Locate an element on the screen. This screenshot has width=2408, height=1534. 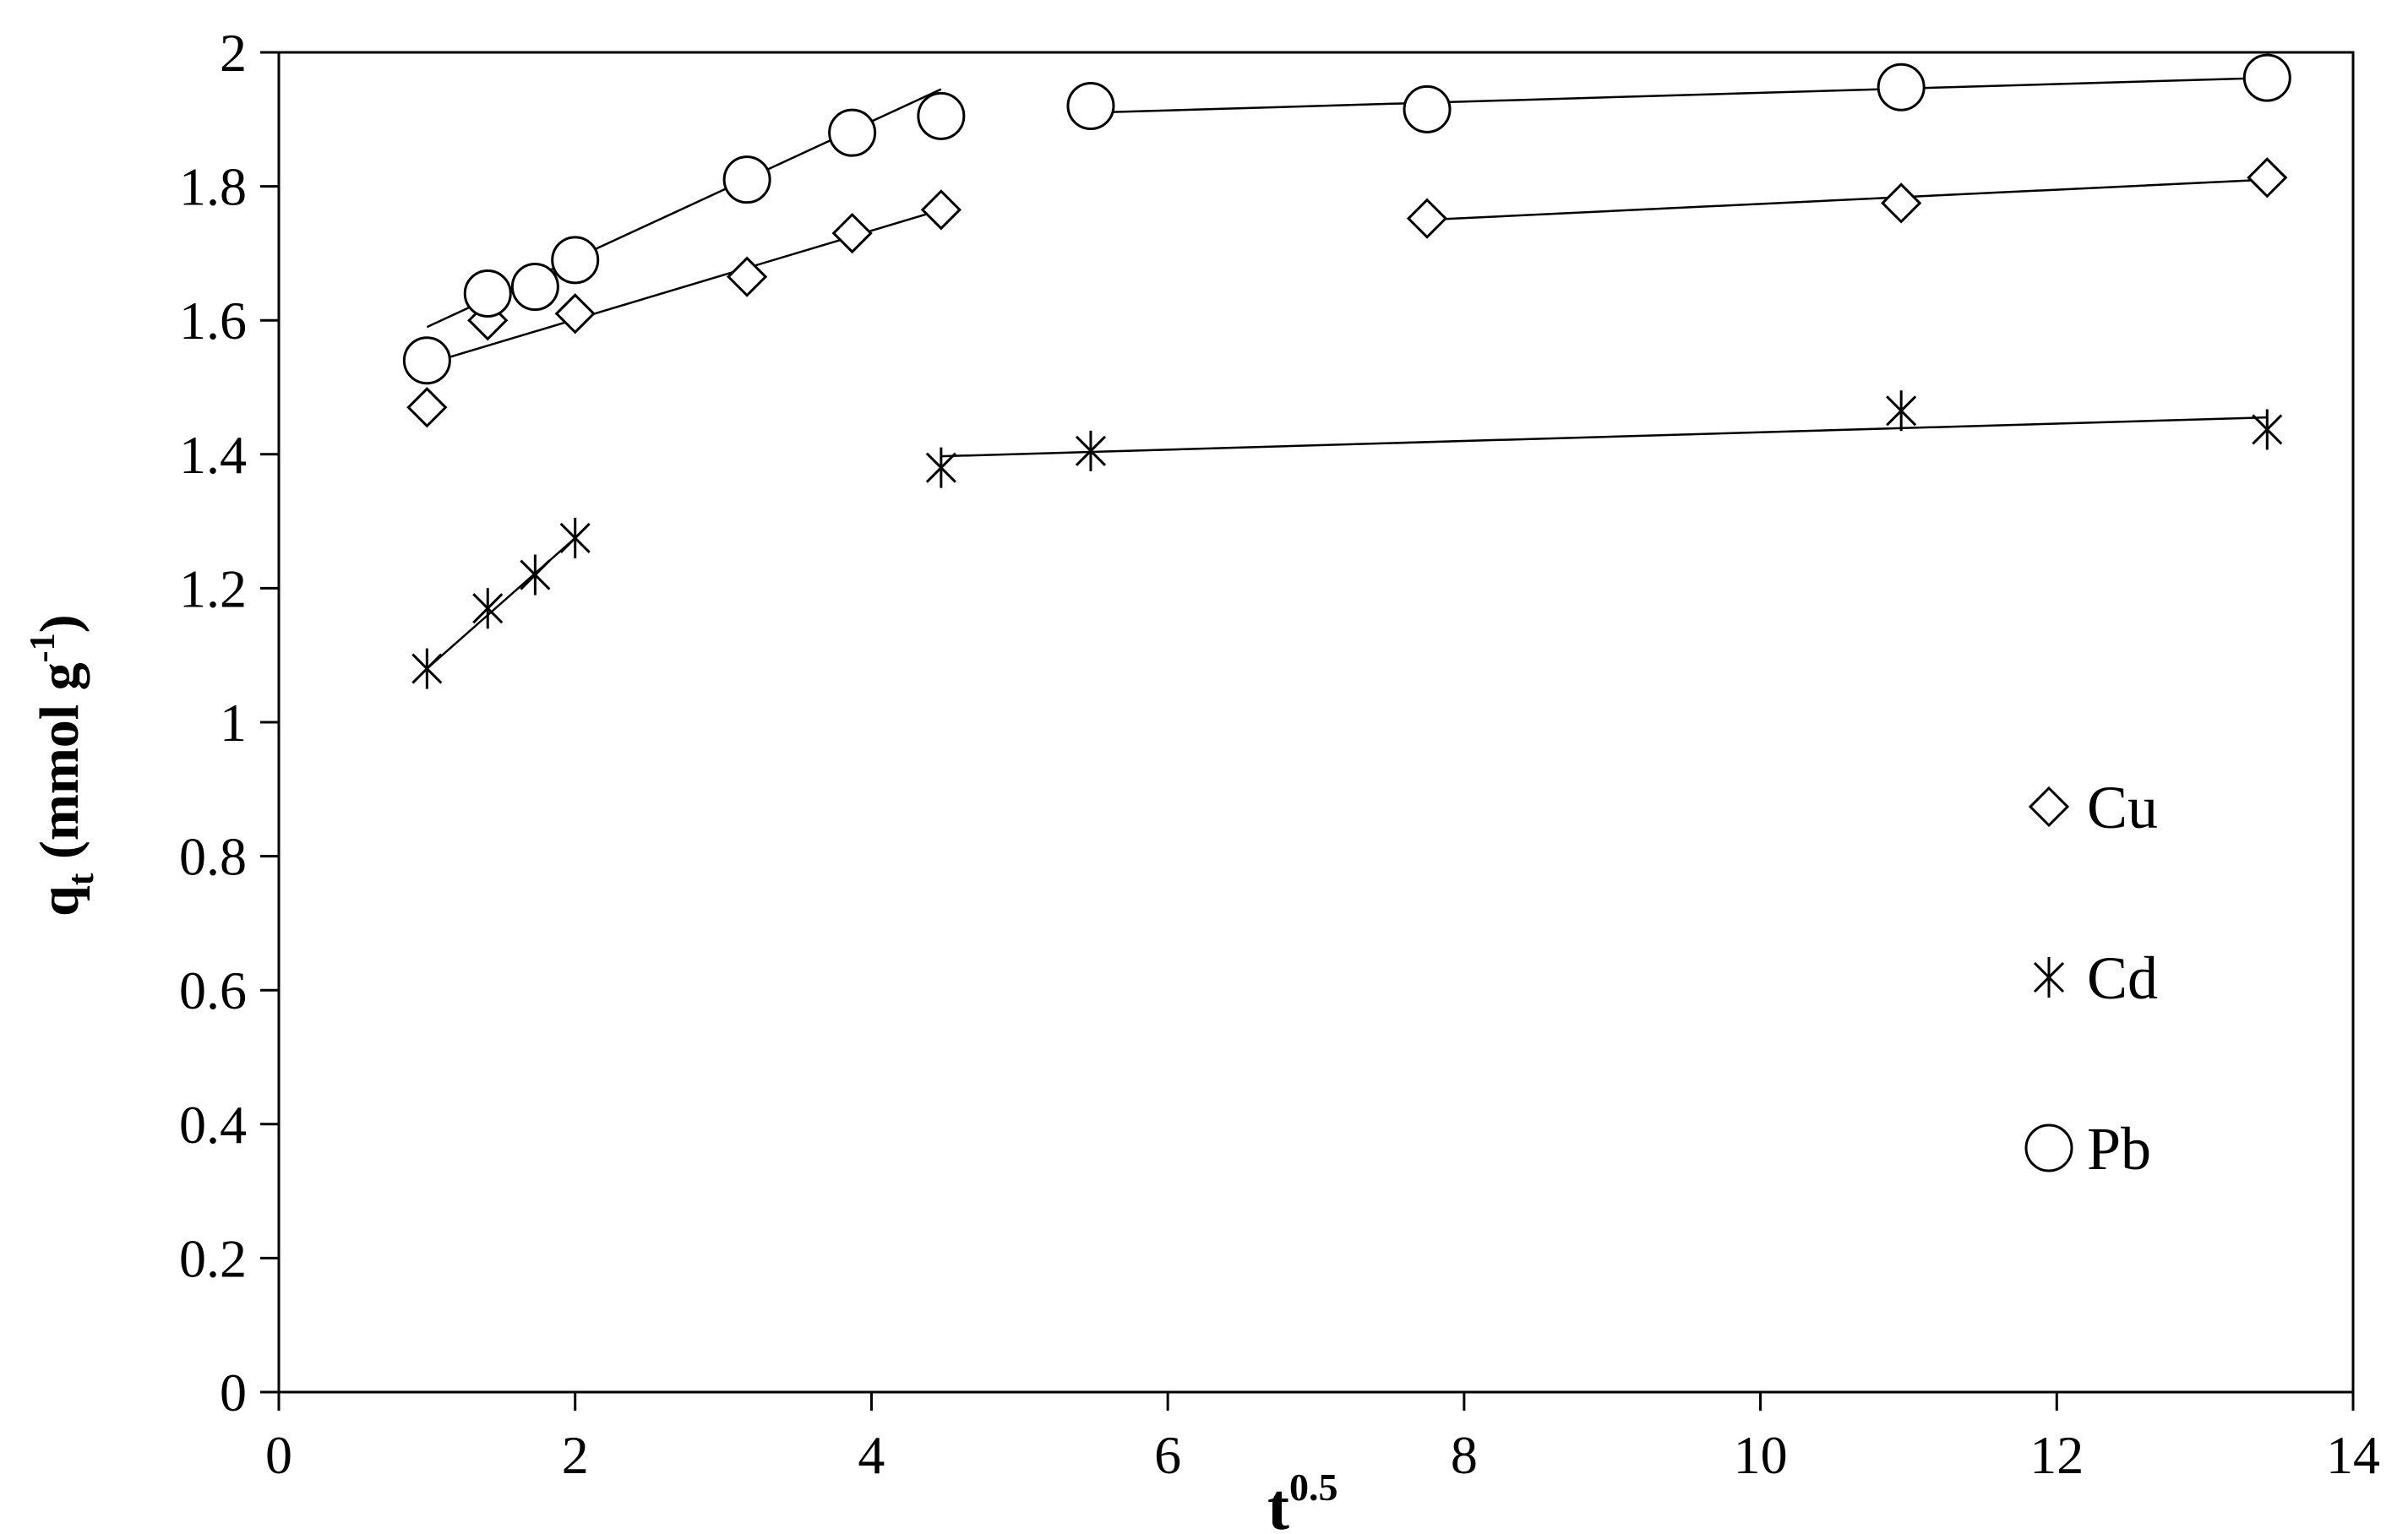
legend-cu-marker is located at coordinates (2049, 807).